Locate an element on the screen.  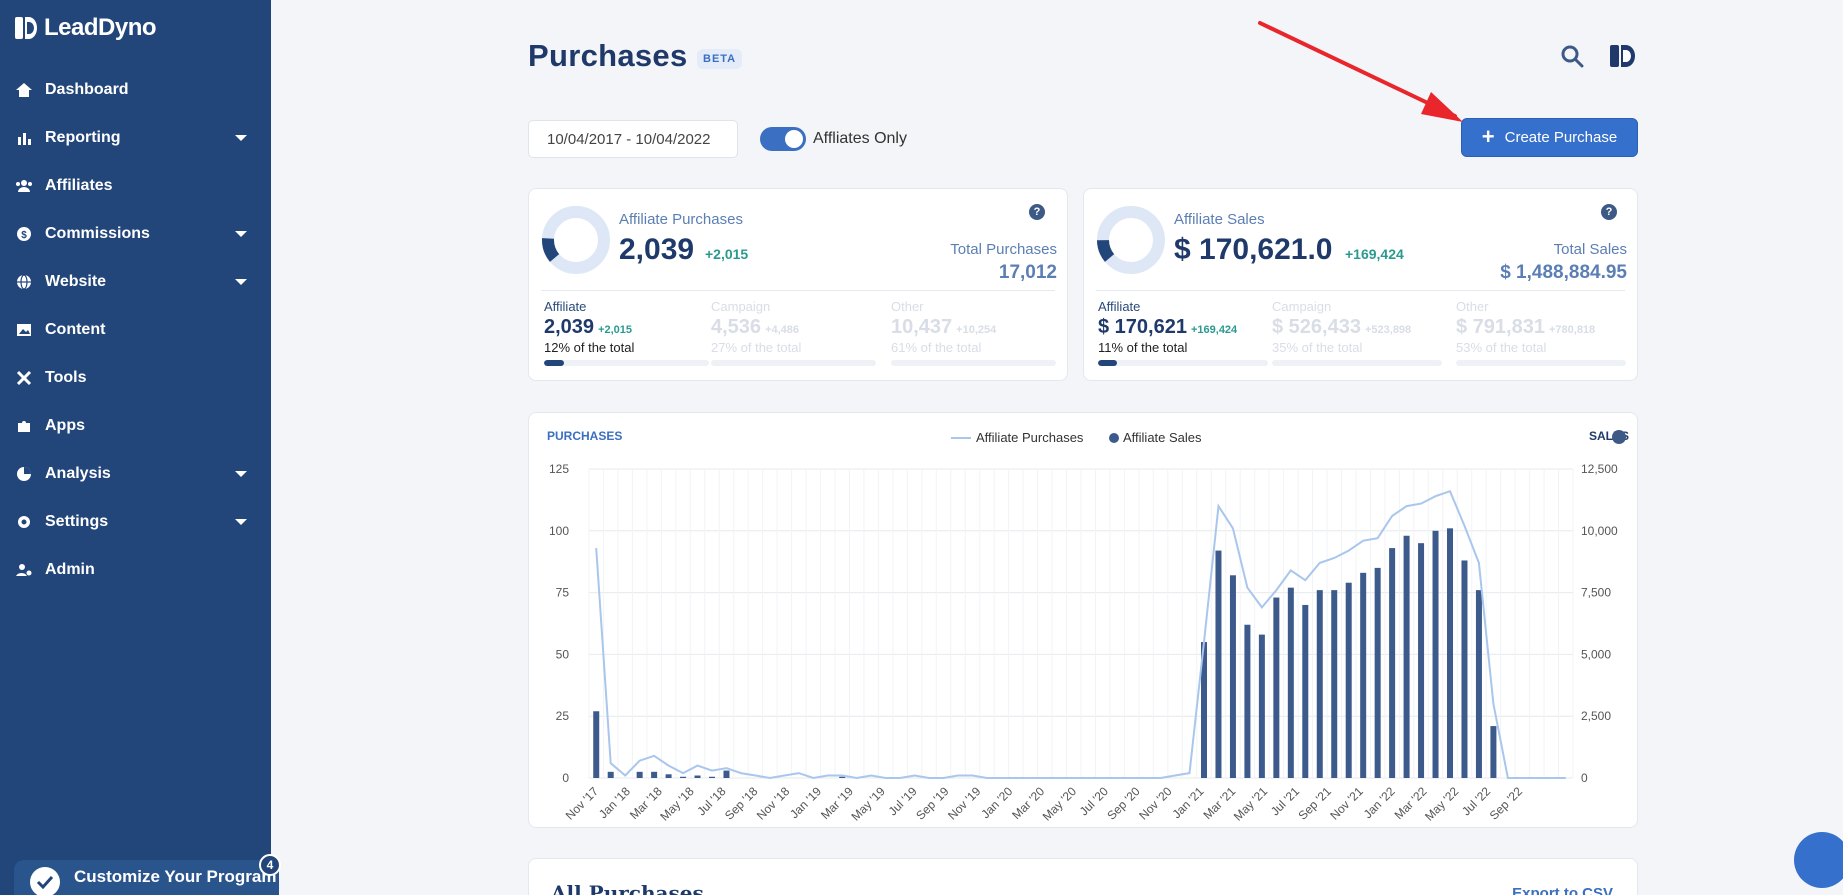
x-tick-label: Sep '22 is located at coordinates (1506, 803).